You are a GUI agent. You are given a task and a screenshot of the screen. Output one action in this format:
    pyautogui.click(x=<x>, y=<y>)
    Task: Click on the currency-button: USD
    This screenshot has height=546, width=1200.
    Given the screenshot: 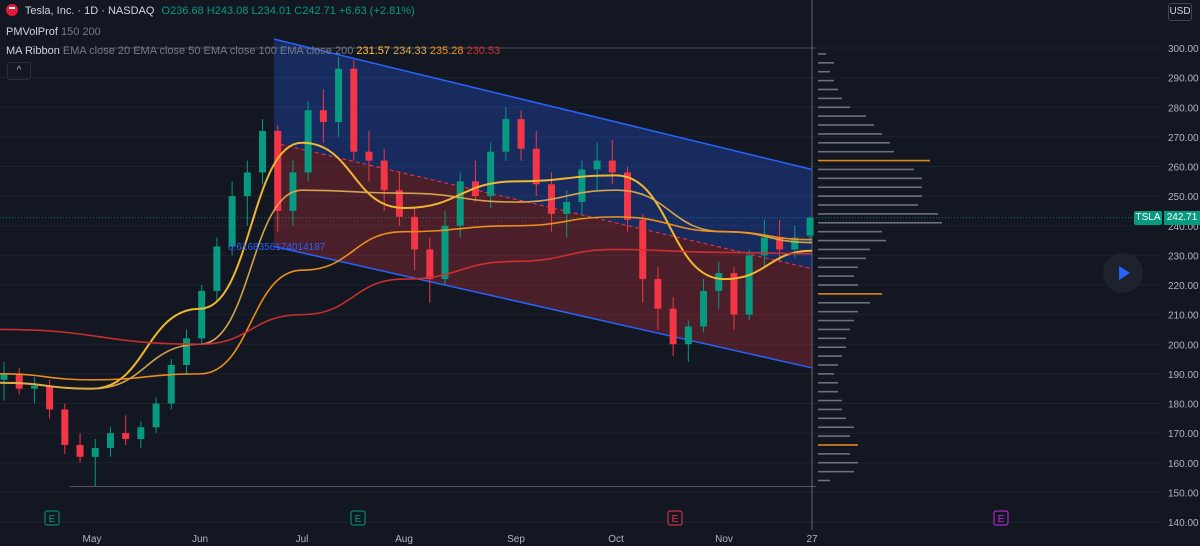 What is the action you would take?
    pyautogui.click(x=1180, y=12)
    